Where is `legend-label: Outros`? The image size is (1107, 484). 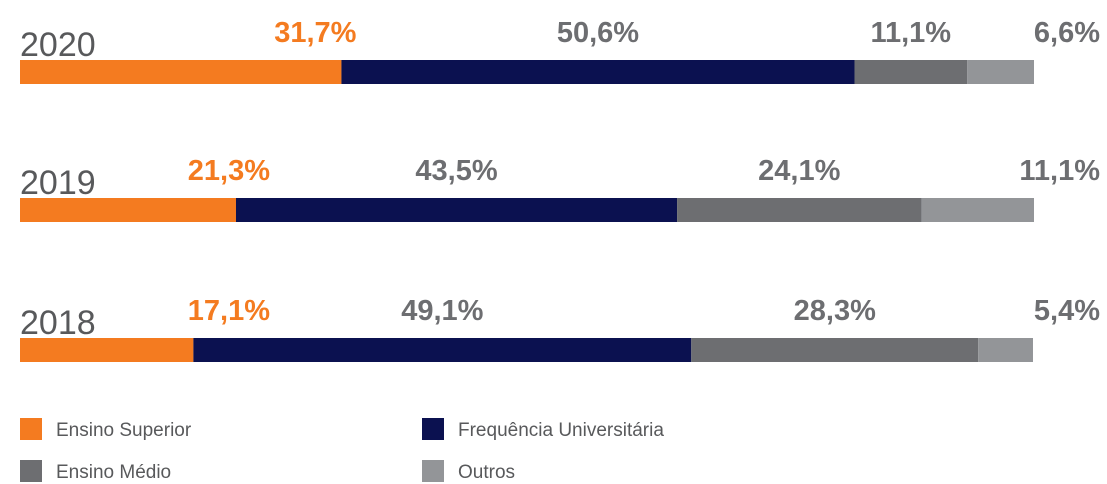 legend-label: Outros is located at coordinates (486, 472).